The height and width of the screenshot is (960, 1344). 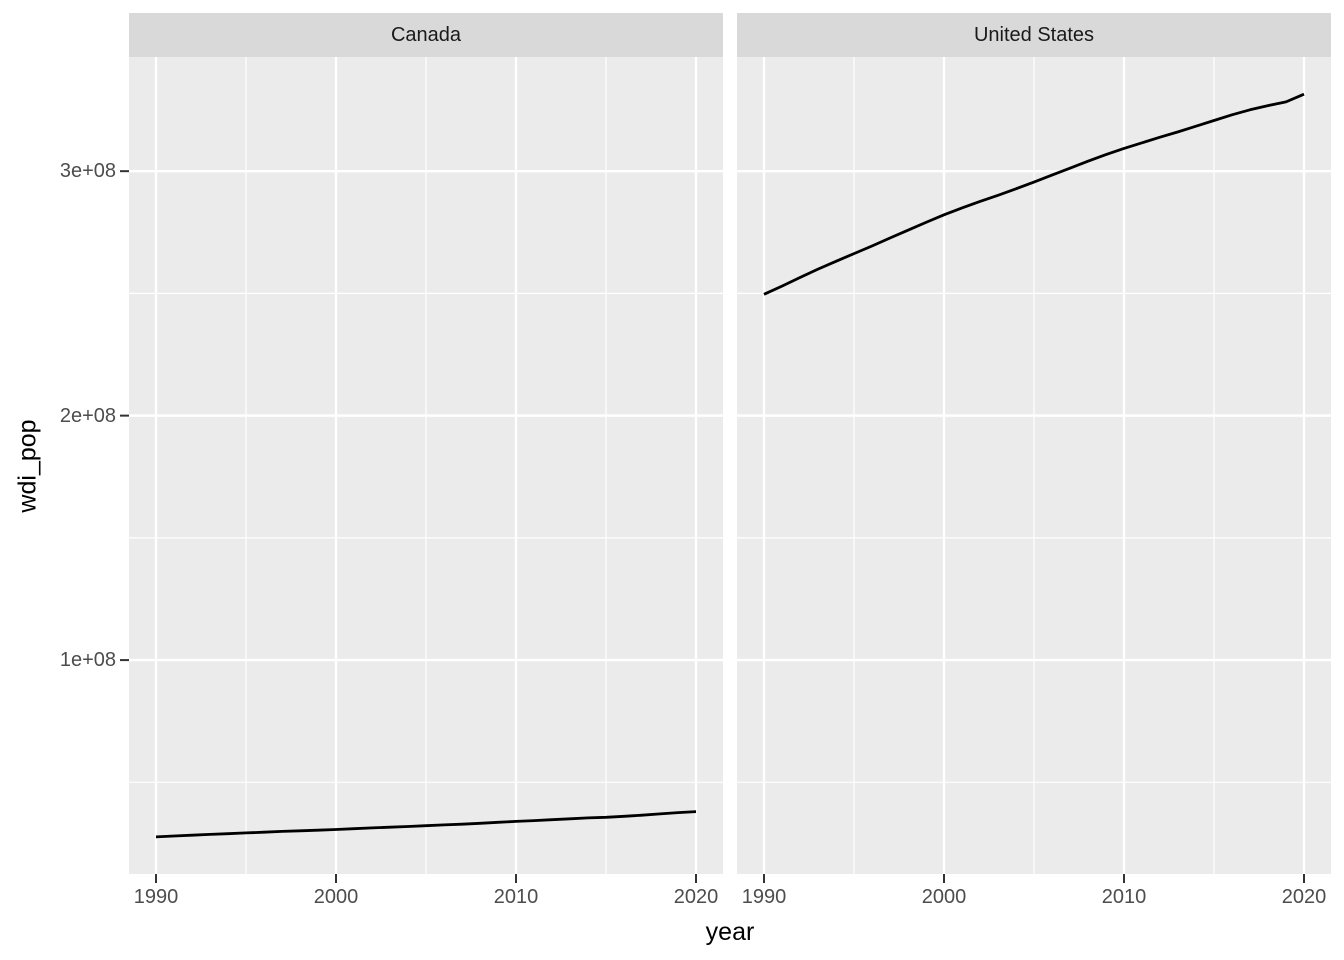 I want to click on facet-strip-canada: Canada, so click(x=426, y=35).